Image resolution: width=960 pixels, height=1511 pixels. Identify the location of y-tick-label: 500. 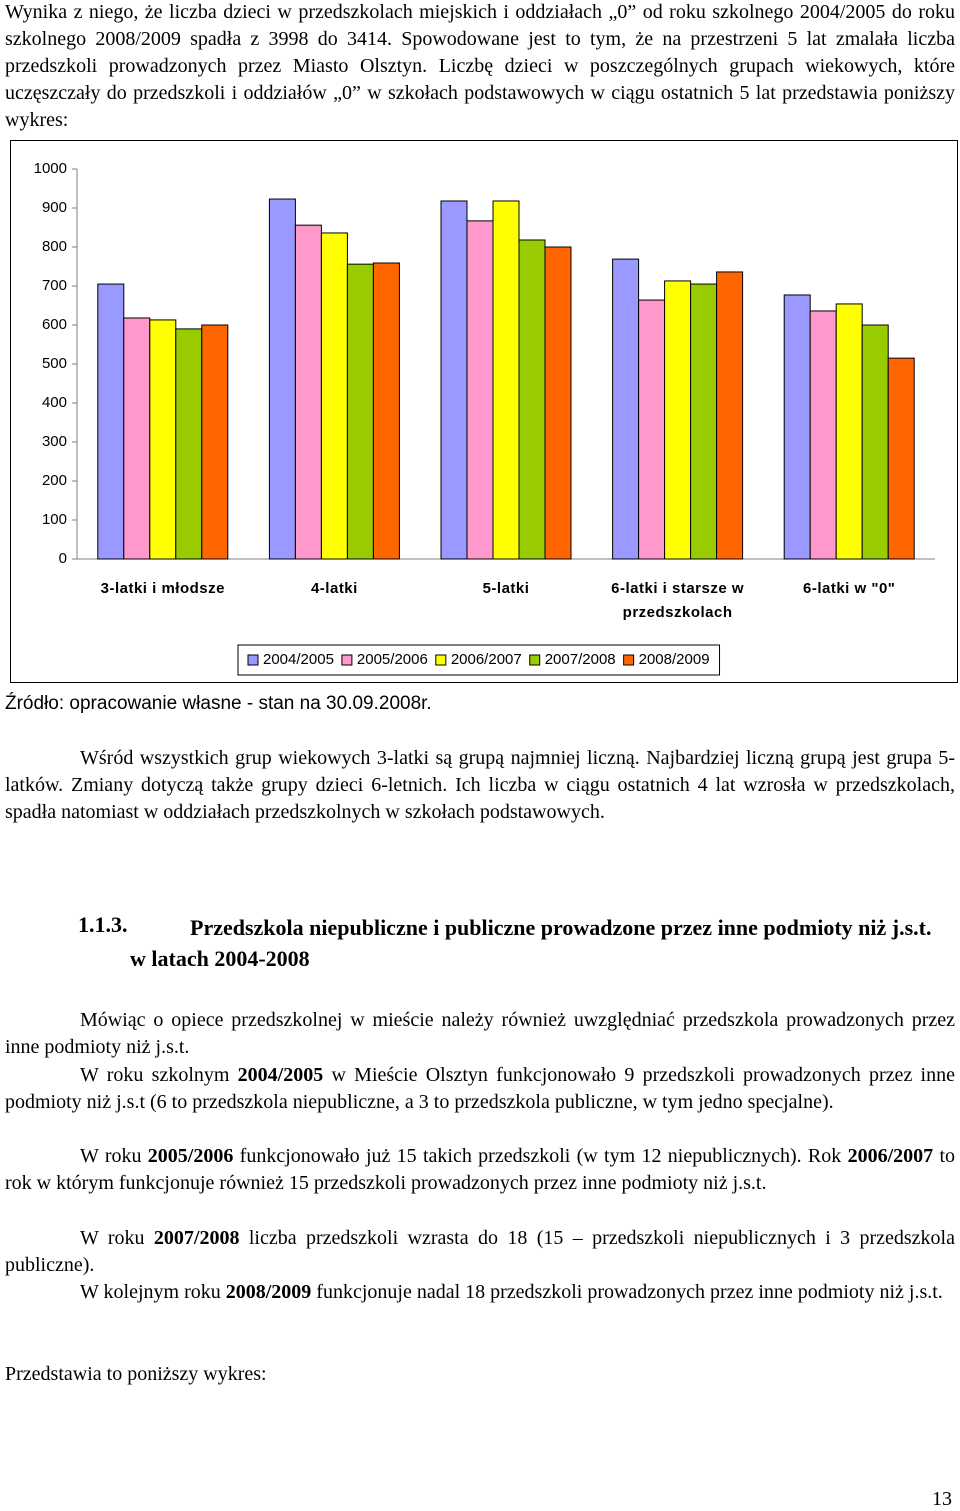
(54, 363).